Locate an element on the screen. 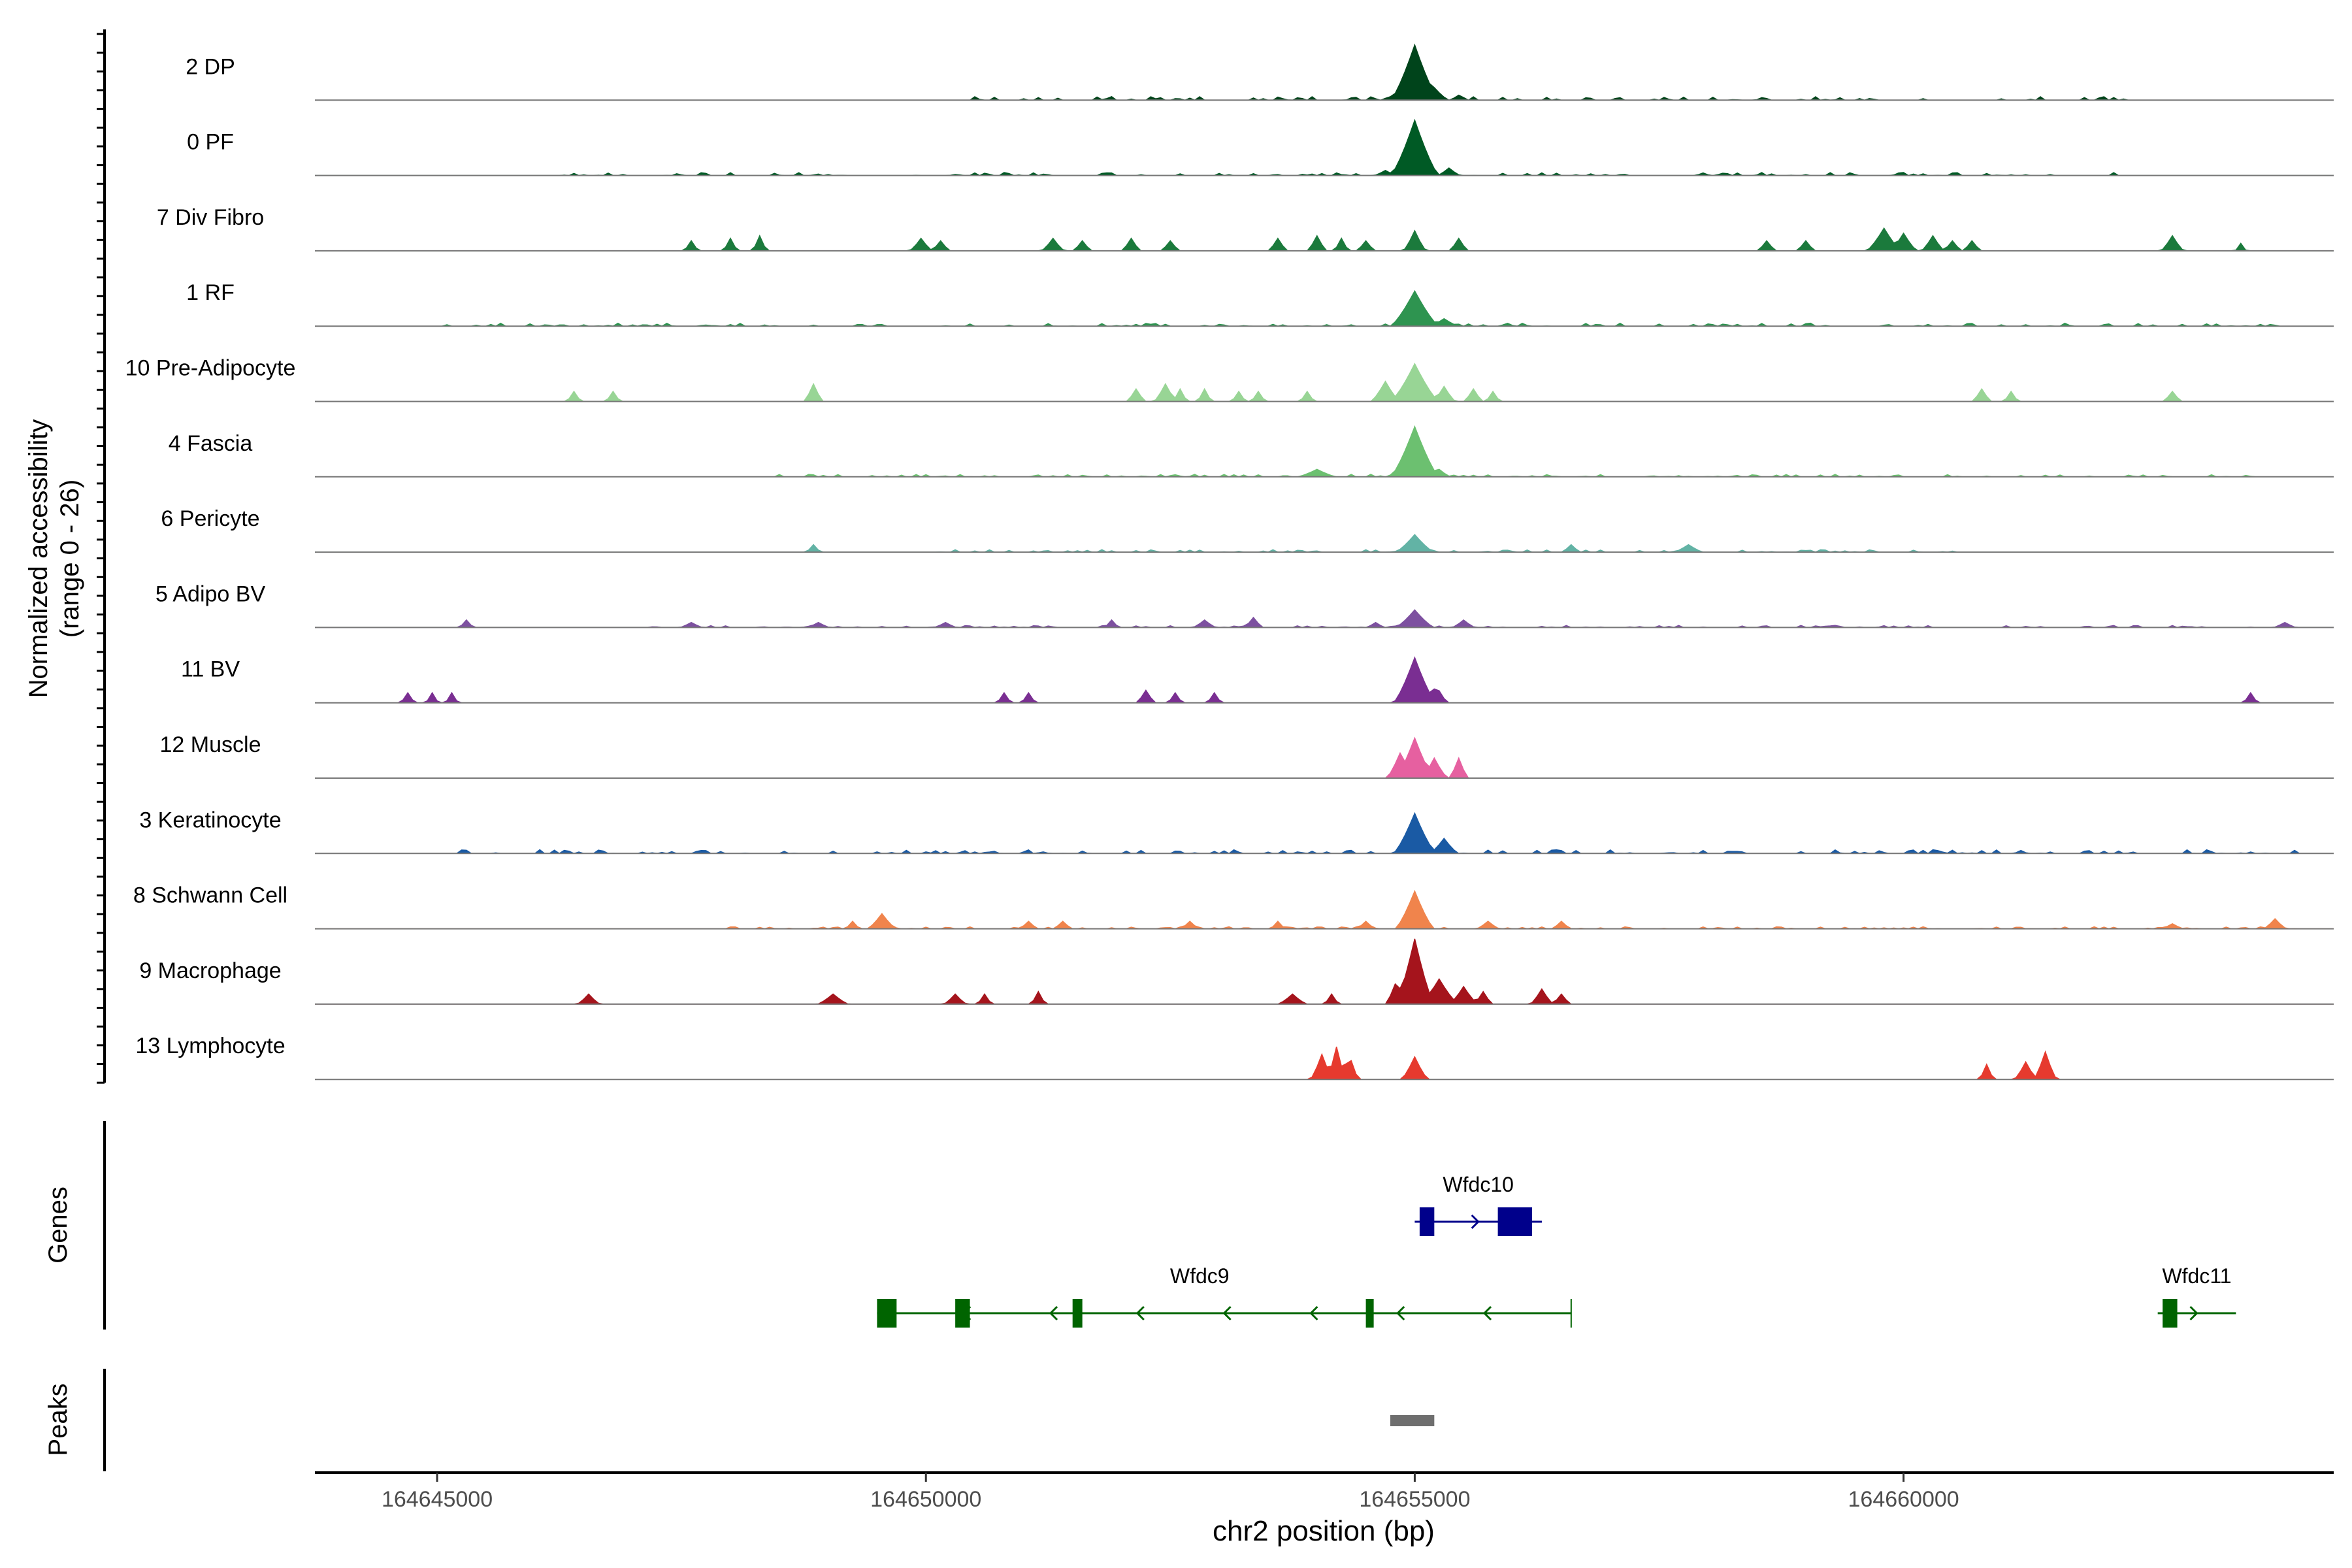  y-axis-title: Normalized accessibility is located at coordinates (38, 558).